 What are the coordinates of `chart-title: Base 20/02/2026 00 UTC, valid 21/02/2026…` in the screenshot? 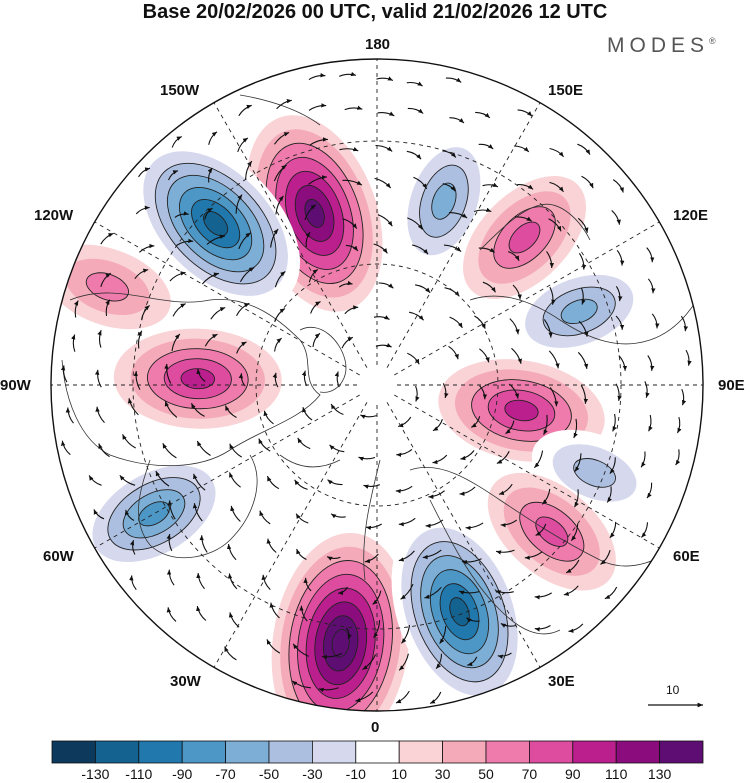 It's located at (375, 12).